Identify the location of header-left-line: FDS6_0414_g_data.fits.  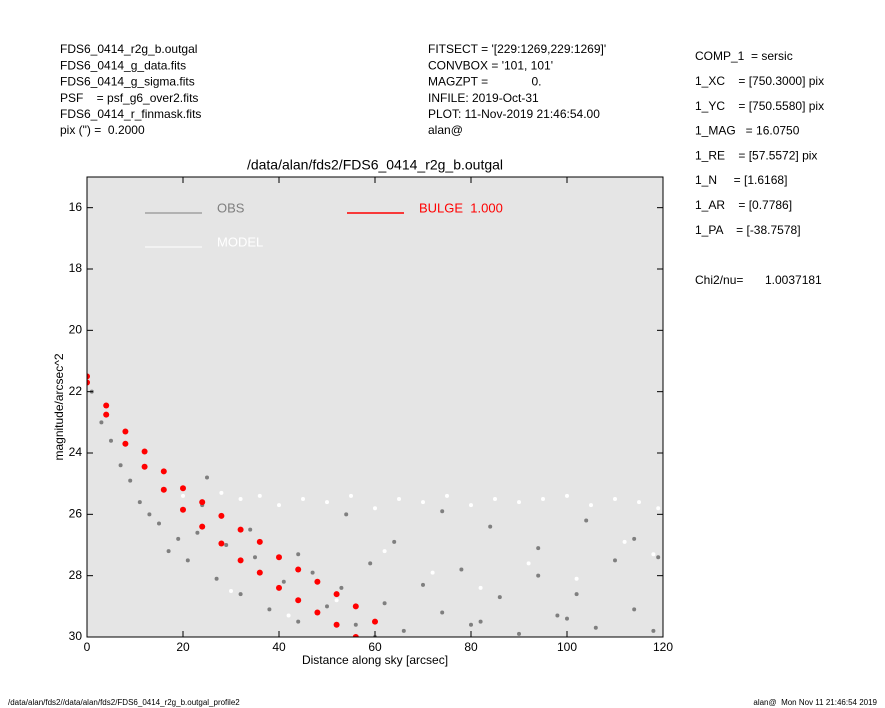
(123, 65).